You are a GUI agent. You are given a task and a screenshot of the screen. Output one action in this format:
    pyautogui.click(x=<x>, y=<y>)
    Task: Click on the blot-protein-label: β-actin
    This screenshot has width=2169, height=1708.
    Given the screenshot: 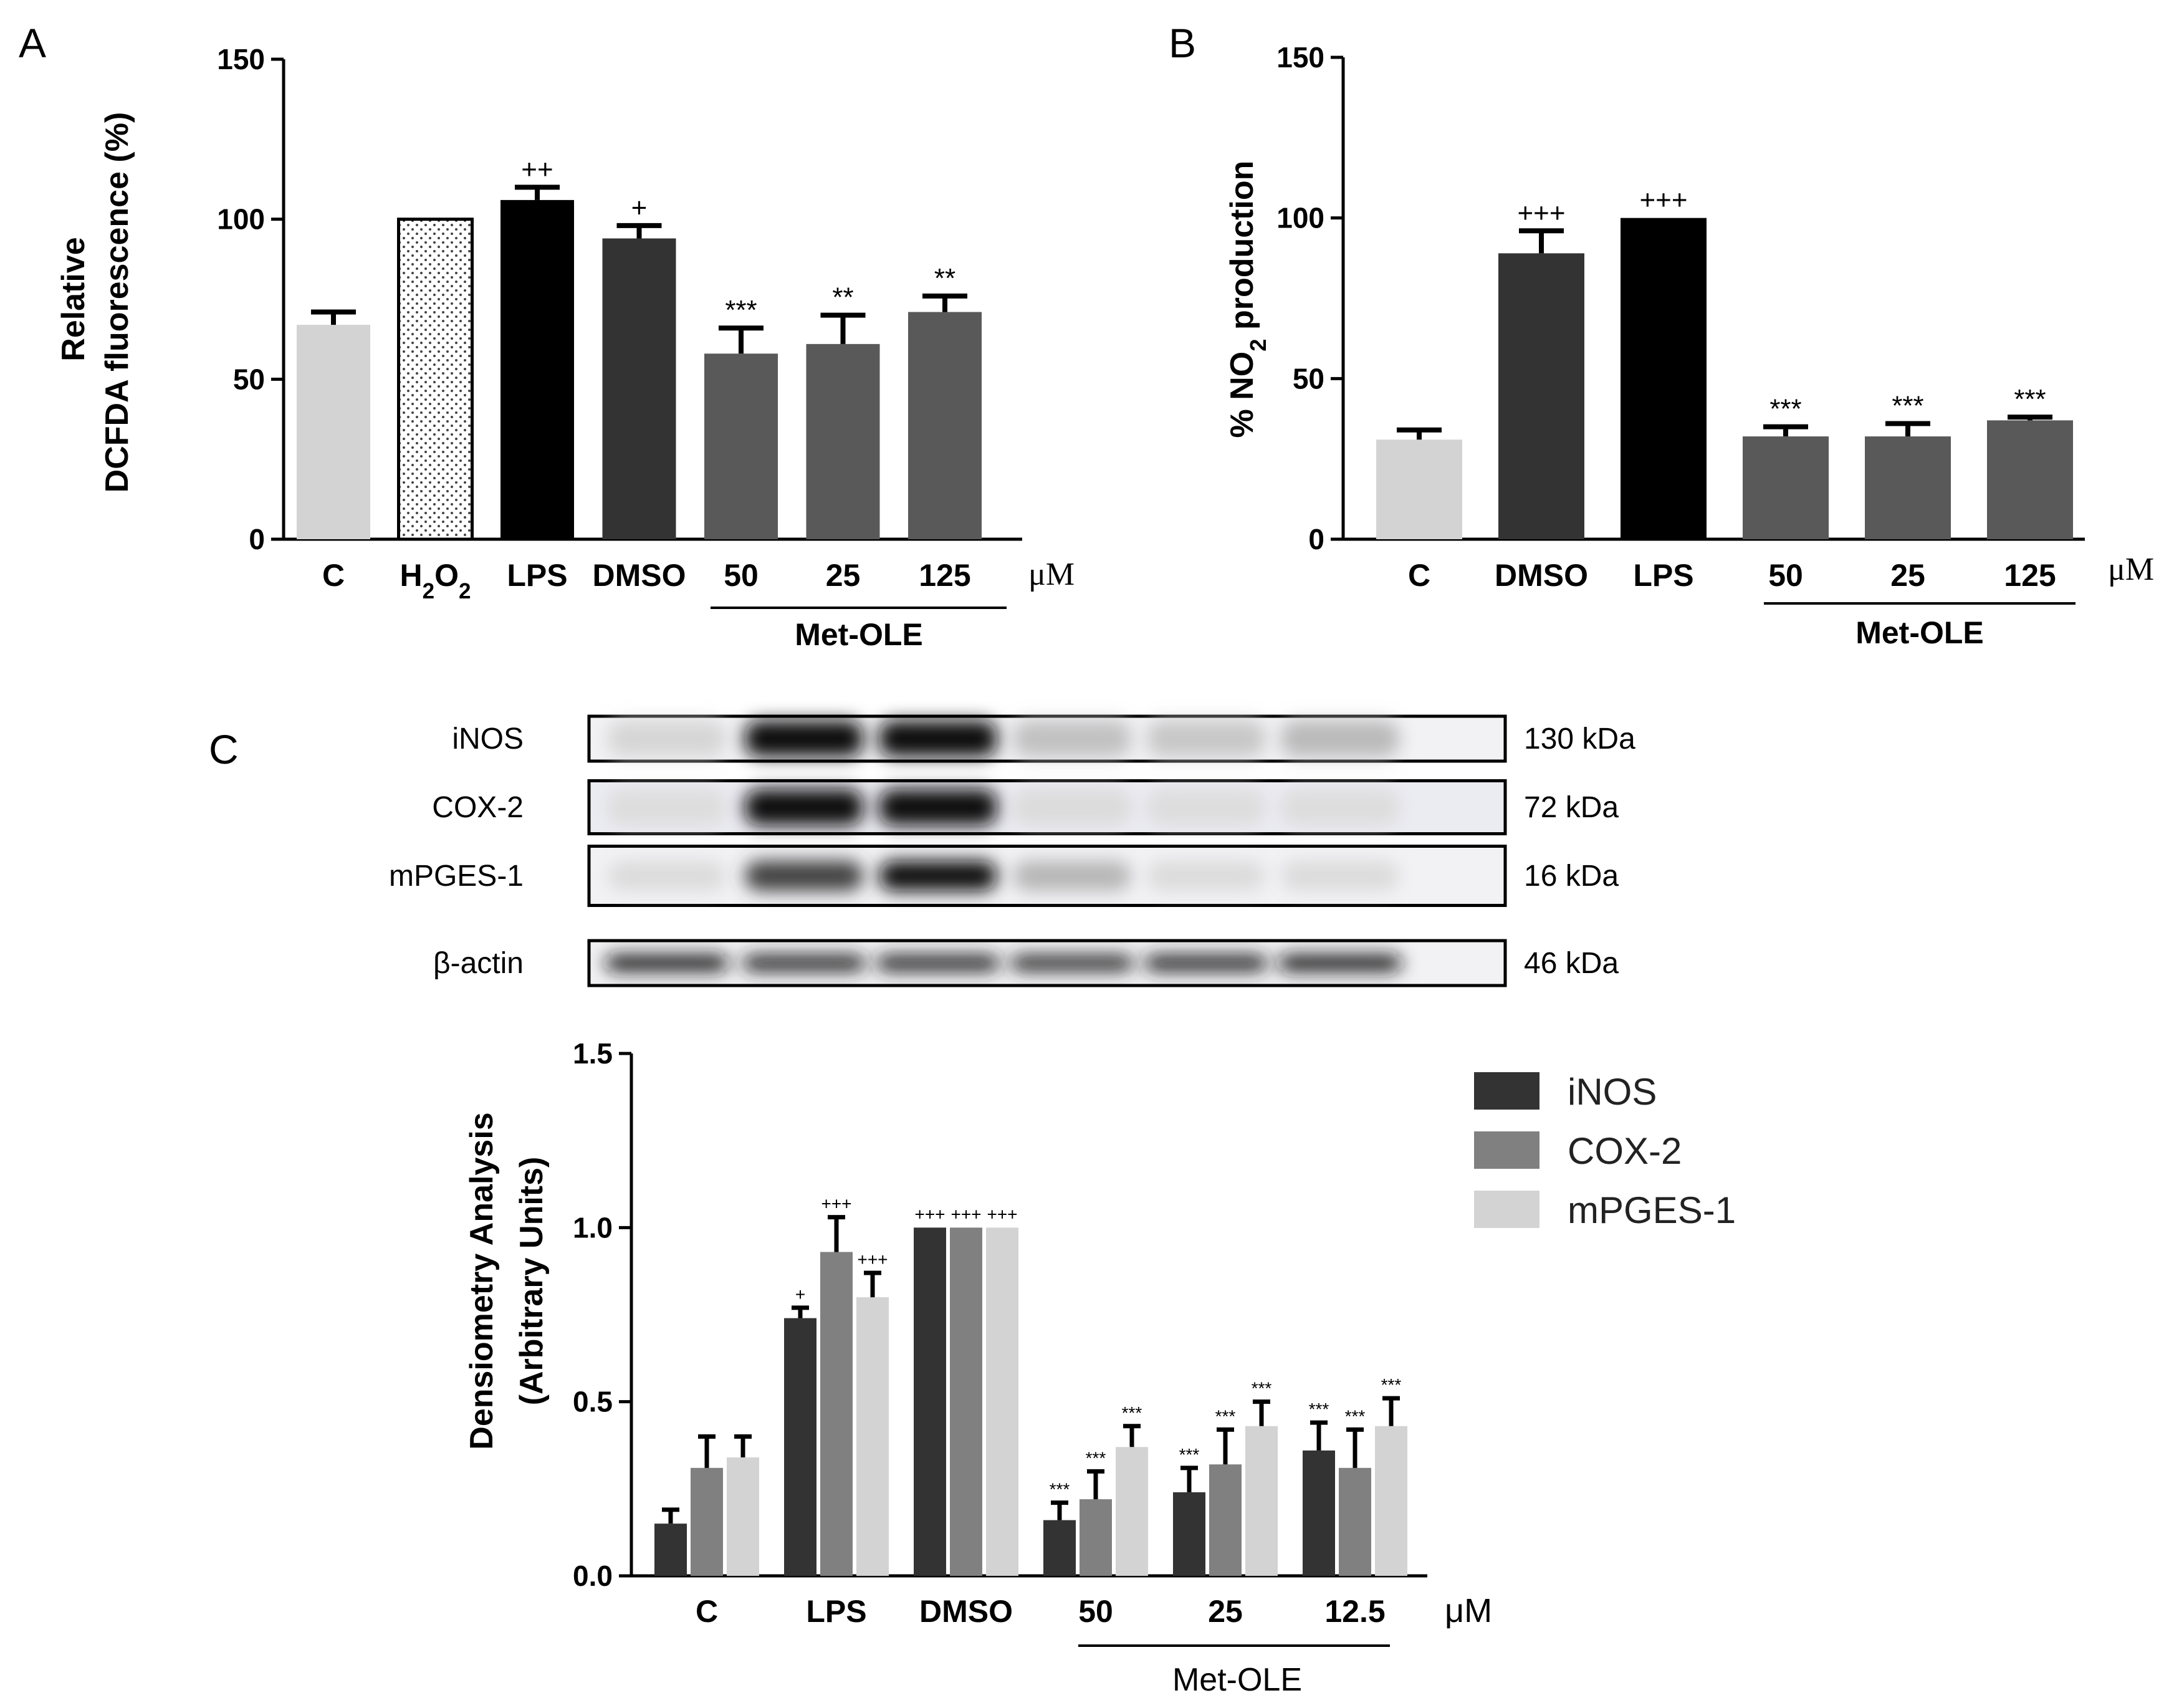 What is the action you would take?
    pyautogui.click(x=479, y=963)
    